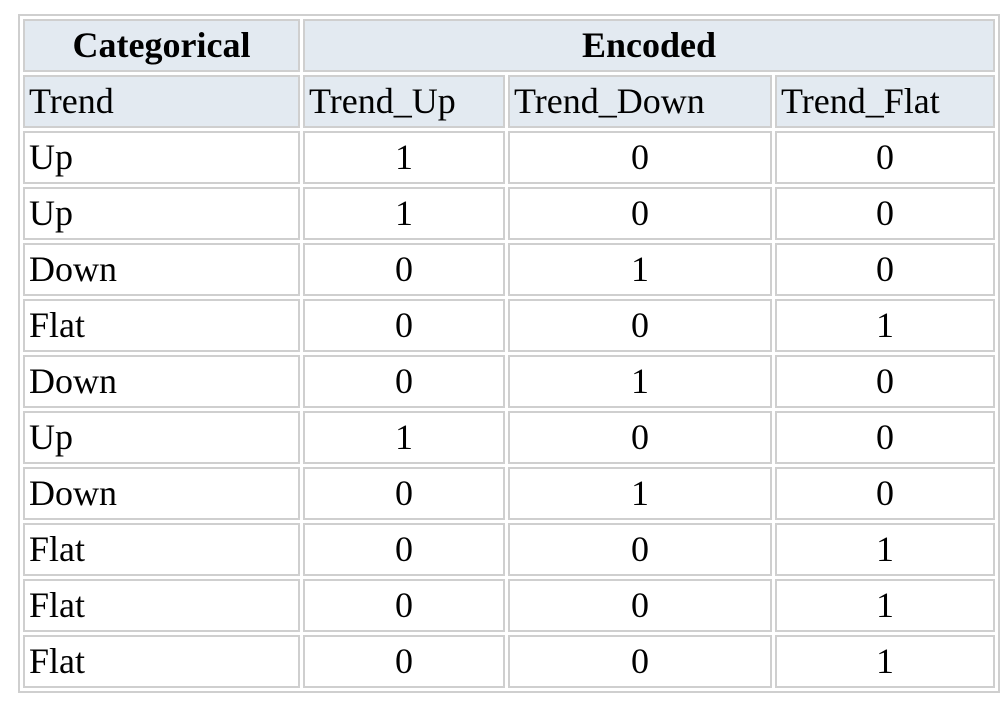  What do you see at coordinates (649, 45) in the screenshot?
I see `header-encoded: Encoded` at bounding box center [649, 45].